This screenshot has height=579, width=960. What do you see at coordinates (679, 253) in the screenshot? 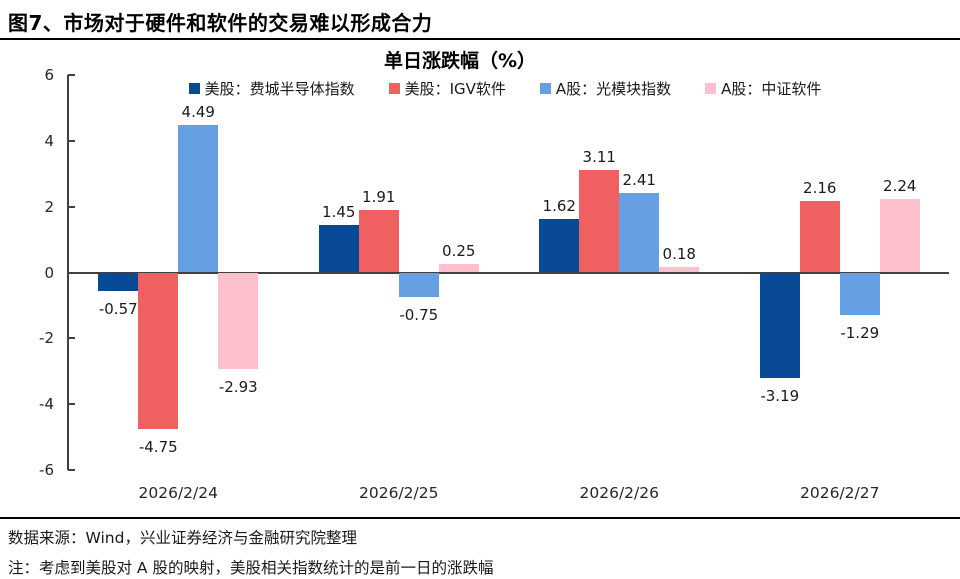
I see `bar-value-label: 0.18` at bounding box center [679, 253].